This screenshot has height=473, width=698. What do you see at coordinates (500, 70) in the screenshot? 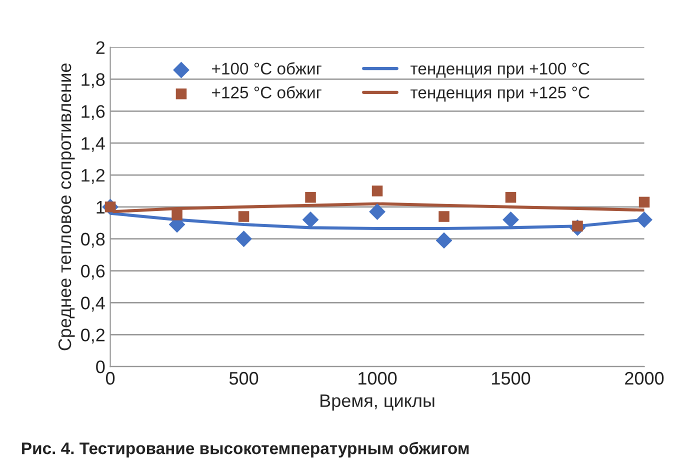
I see `legend-label: тенденция при +100 °C` at bounding box center [500, 70].